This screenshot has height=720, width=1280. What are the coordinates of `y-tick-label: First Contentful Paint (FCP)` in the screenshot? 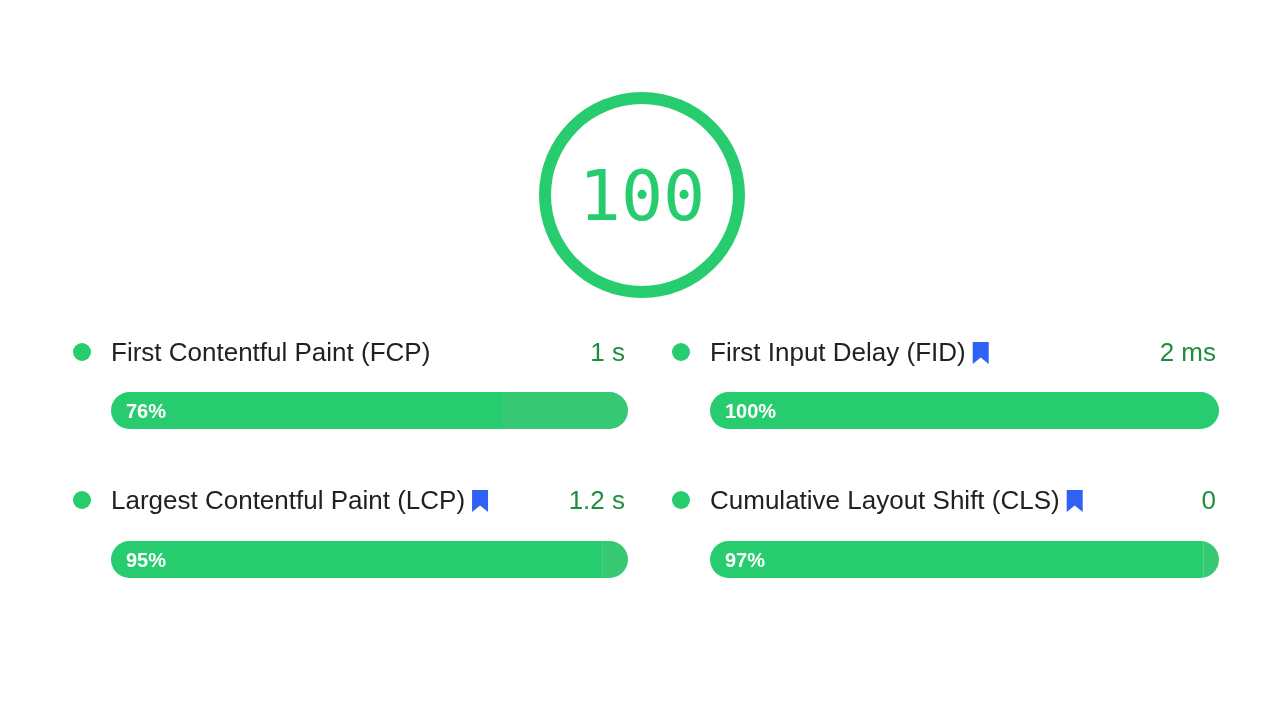 It's located at (271, 352).